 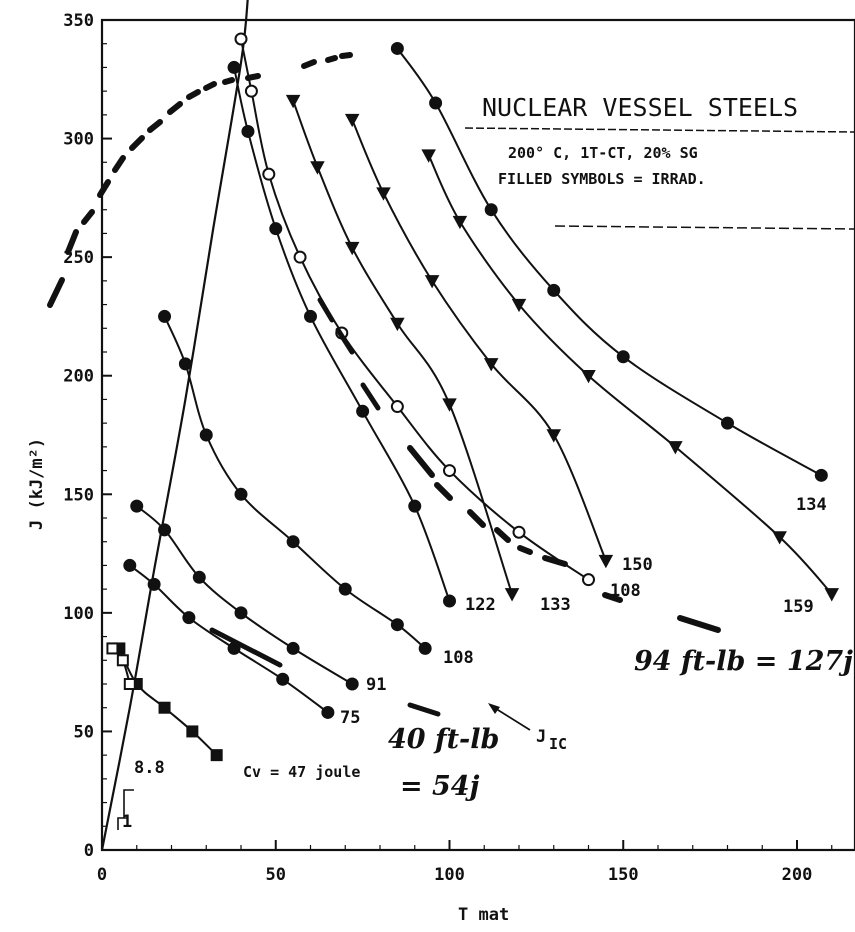 I want to click on curve-label-159: 159, so click(x=798, y=607).